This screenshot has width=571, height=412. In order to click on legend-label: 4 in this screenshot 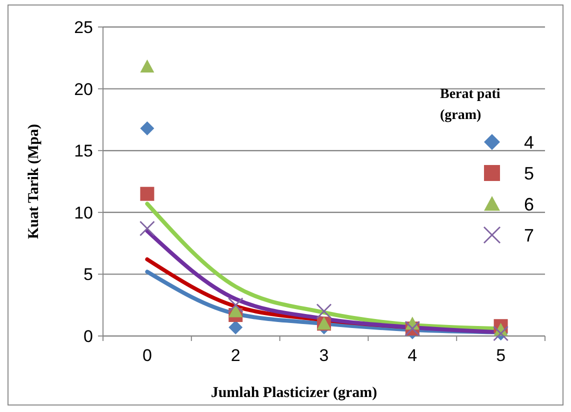, I will do `click(529, 142)`.